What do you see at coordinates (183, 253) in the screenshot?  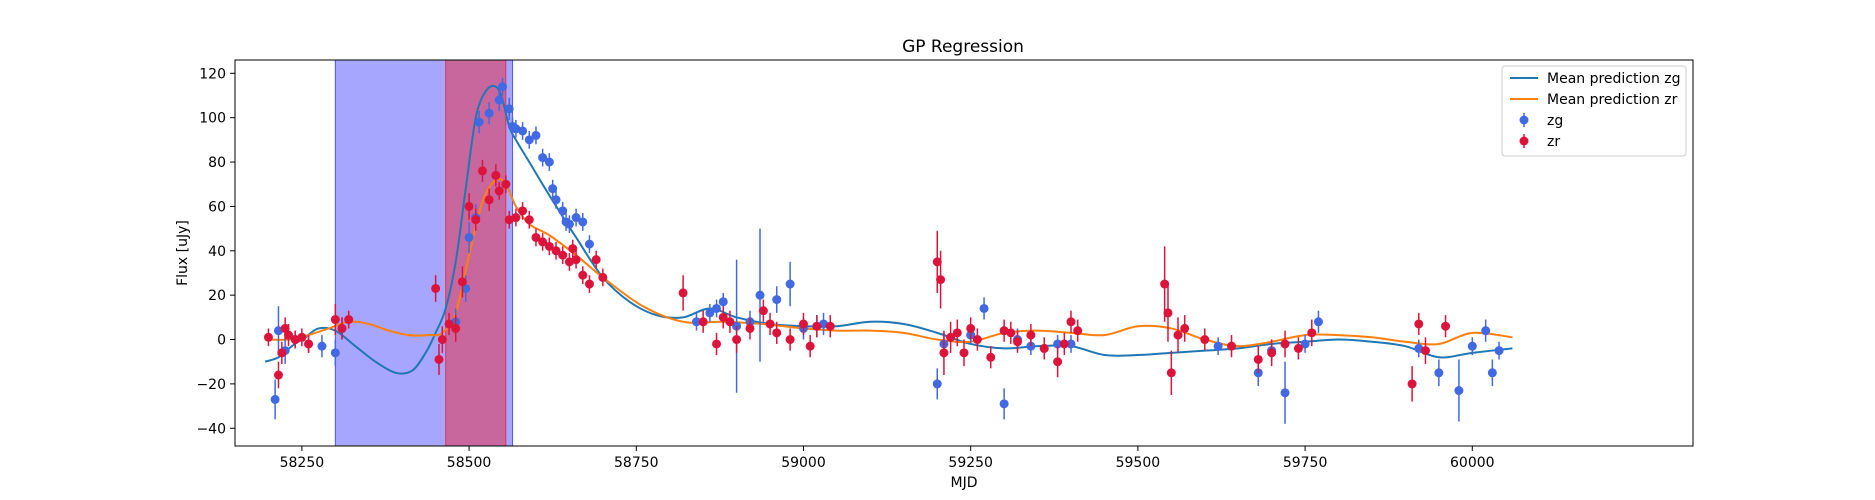 I see `y-axis-label: Flux [uJy]` at bounding box center [183, 253].